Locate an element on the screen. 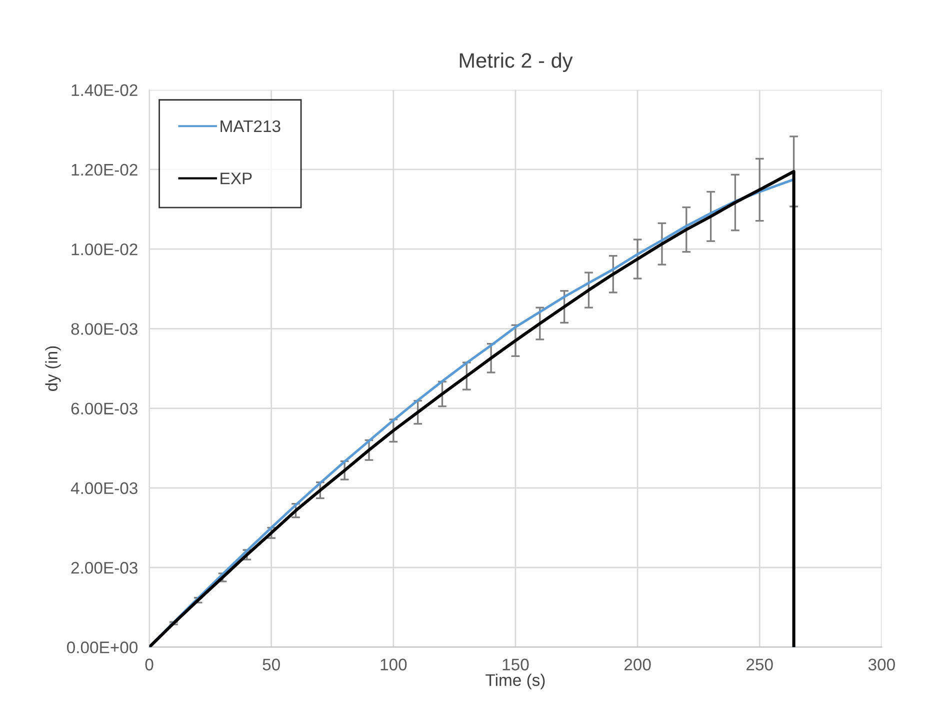 The height and width of the screenshot is (719, 933). y-tick-label: 1.40E-02 is located at coordinates (105, 90).